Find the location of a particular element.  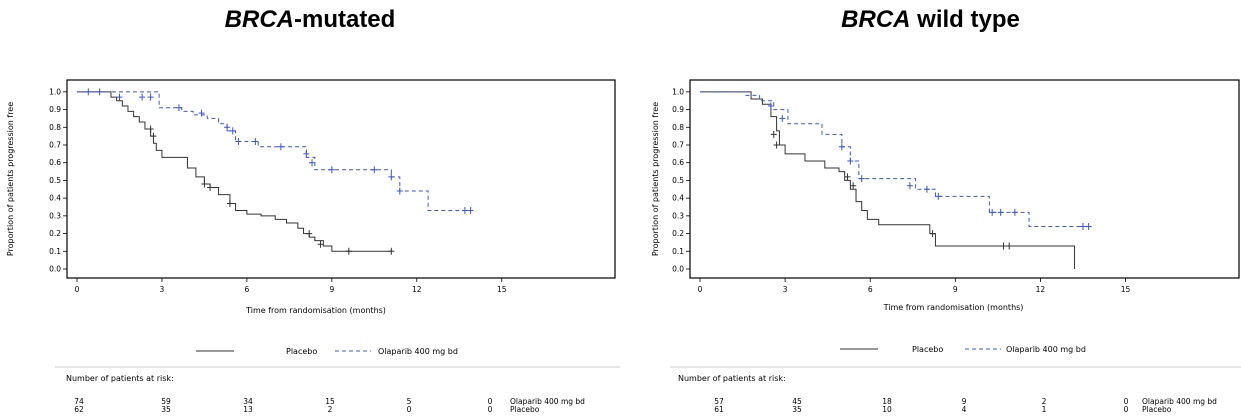

chart-title-italic: BRCA is located at coordinates (876, 19).